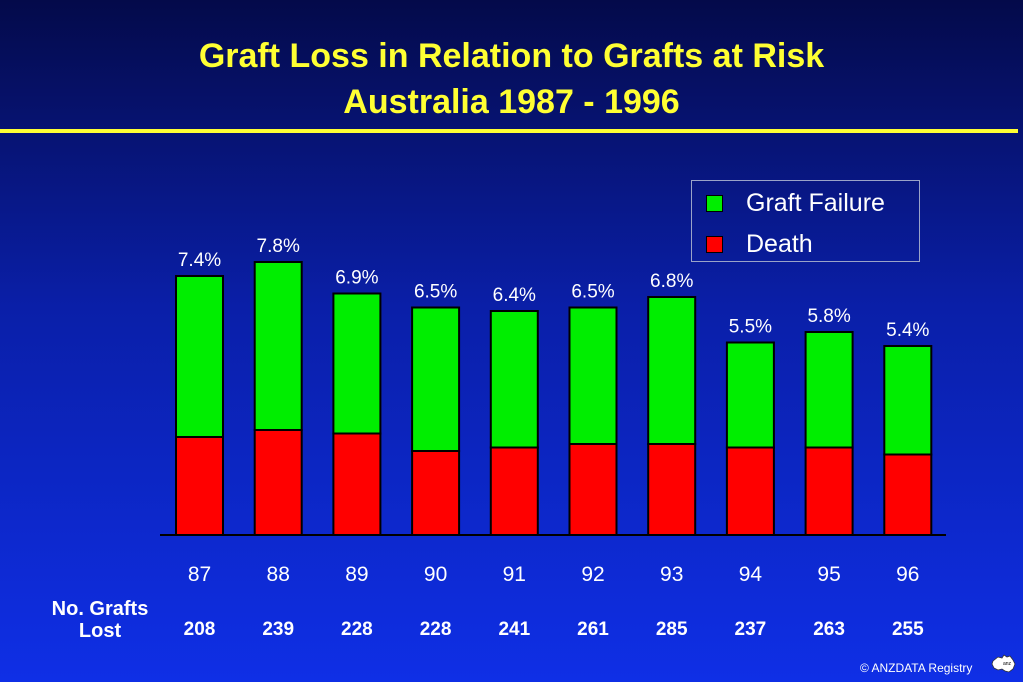 The image size is (1023, 682). I want to click on x-tick-label: 95, so click(828, 574).